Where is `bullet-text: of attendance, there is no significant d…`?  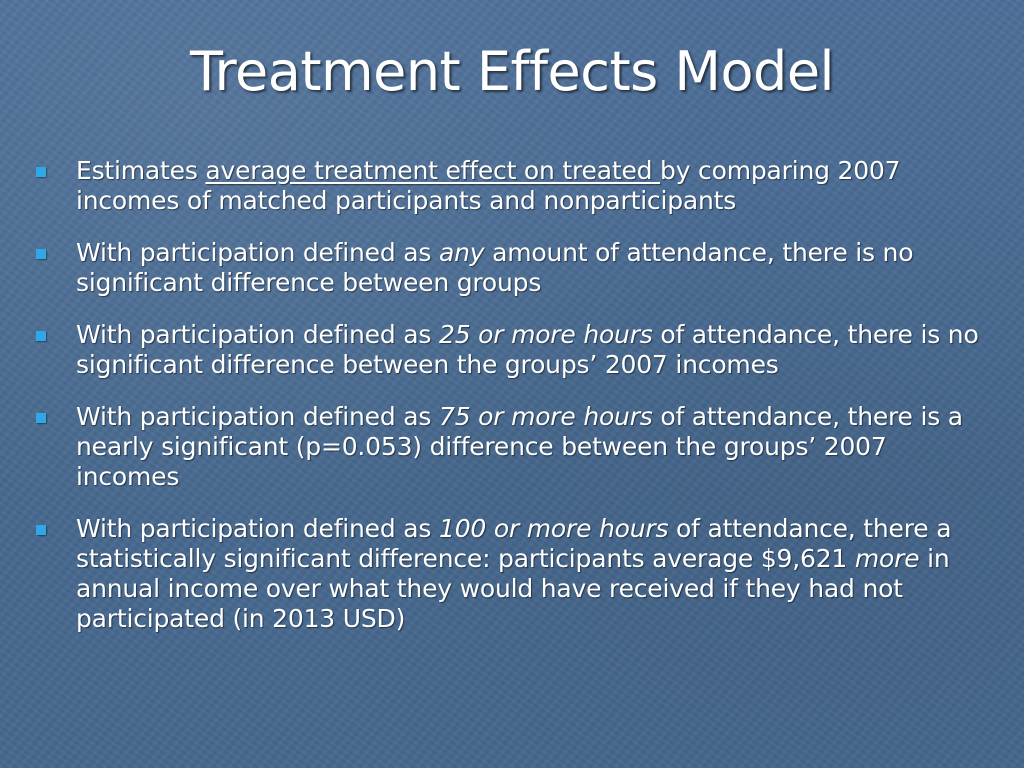
bullet-text: of attendance, there is no significant d… is located at coordinates (527, 349).